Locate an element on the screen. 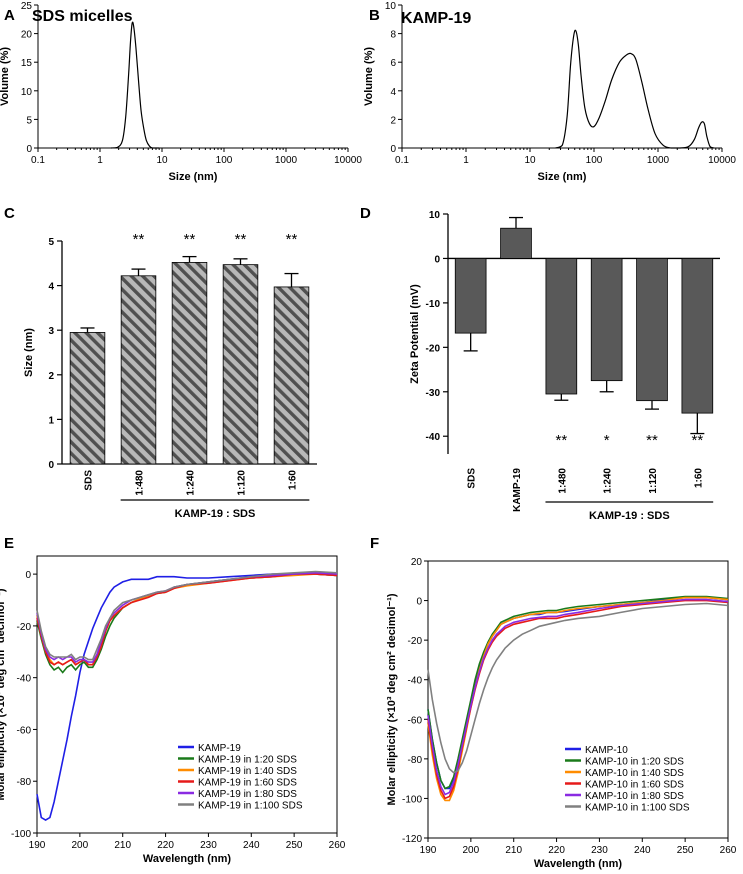 The width and height of the screenshot is (743, 874). y-tick-label: 20 is located at coordinates (27, 35).